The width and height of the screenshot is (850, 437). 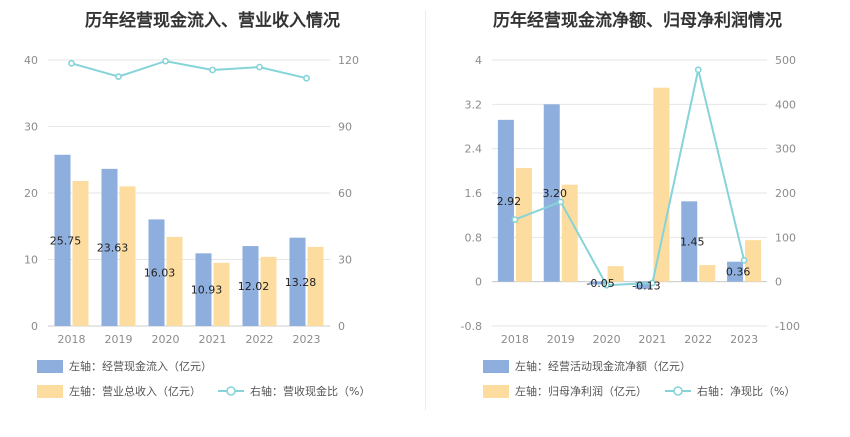 I want to click on right-xtick: 2022, so click(x=698, y=339).